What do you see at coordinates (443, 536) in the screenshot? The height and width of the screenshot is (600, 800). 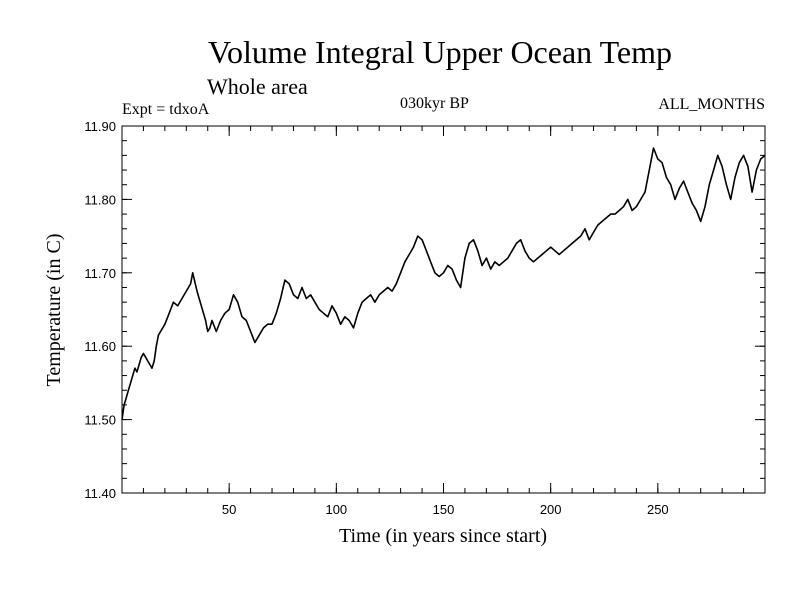 I see `x-axis-title: Time (in years since start)` at bounding box center [443, 536].